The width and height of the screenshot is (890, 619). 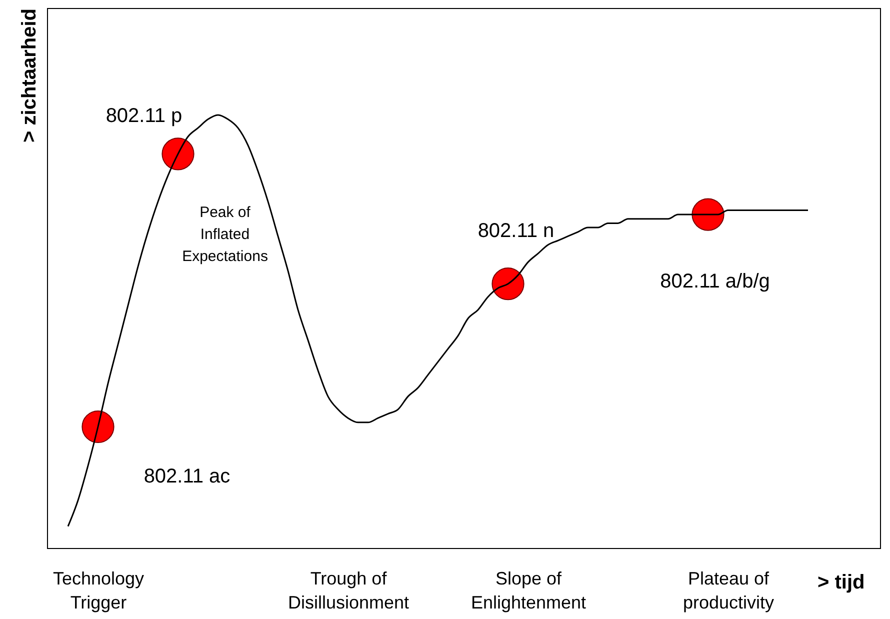 I want to click on x-axis-title: > tijd, so click(x=841, y=583).